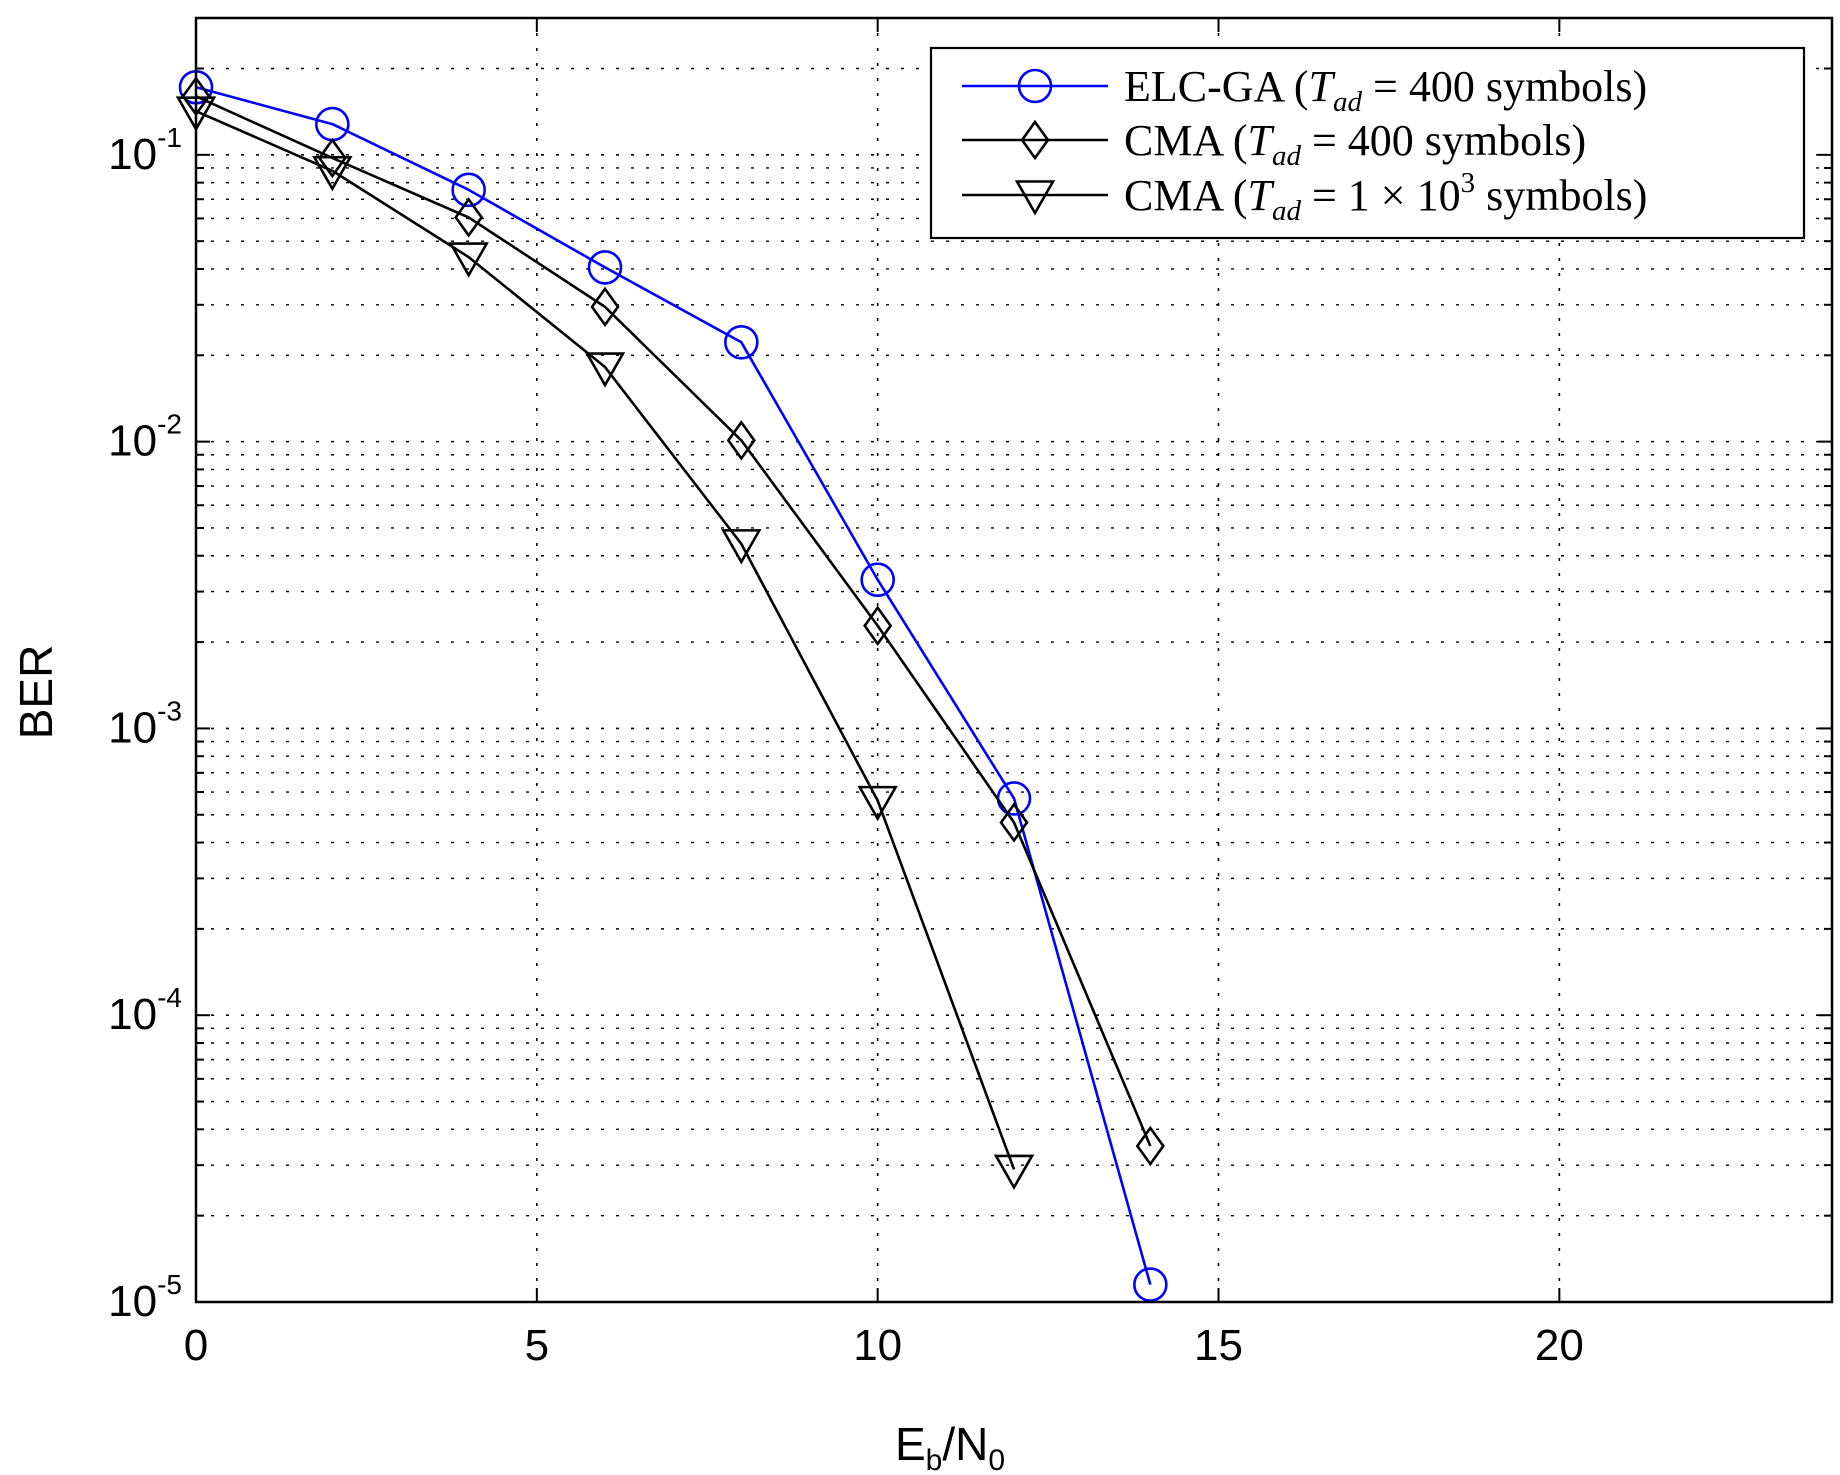  What do you see at coordinates (196, 1345) in the screenshot?
I see `x-tick-label: 0` at bounding box center [196, 1345].